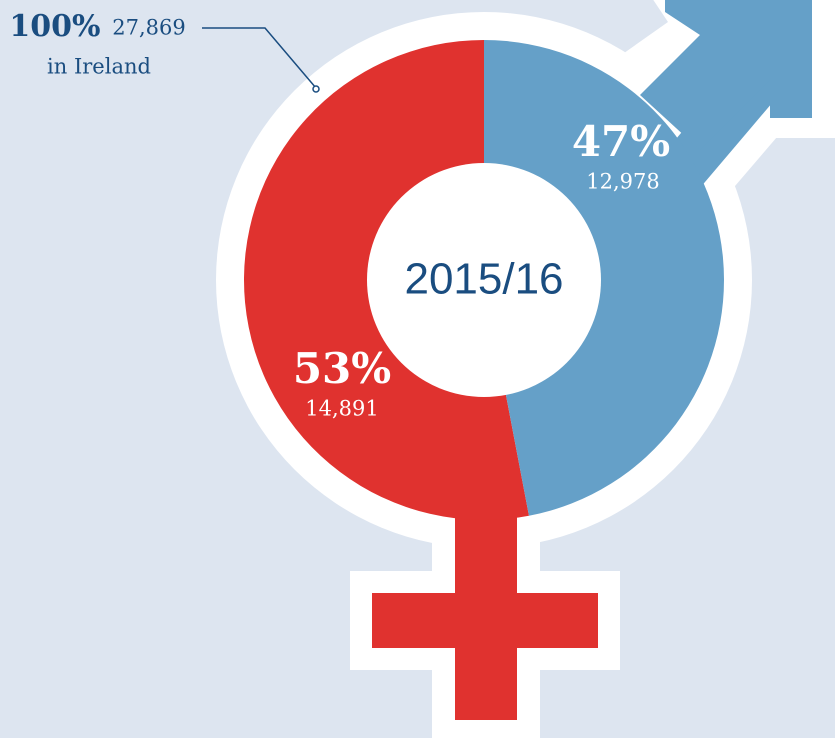 The image size is (835, 738). I want to click on male-arrowhead, so click(726, 75).